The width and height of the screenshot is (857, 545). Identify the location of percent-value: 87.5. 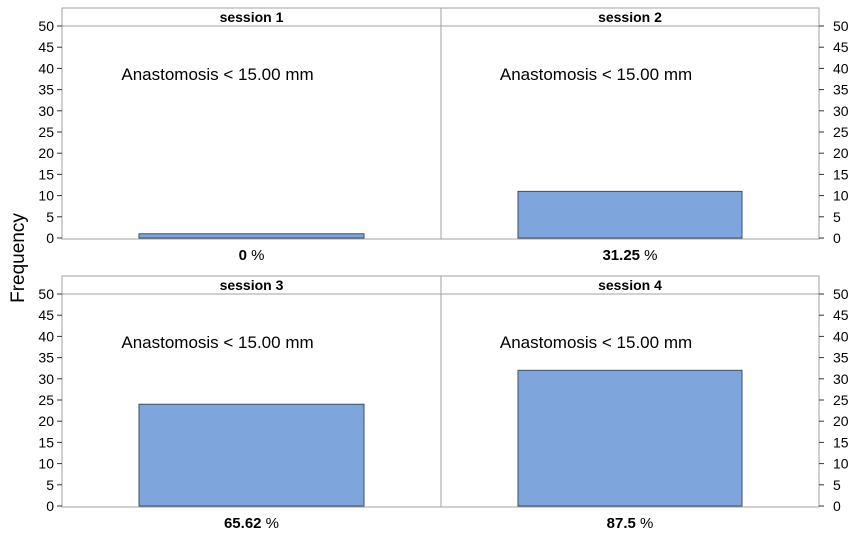
(621, 523).